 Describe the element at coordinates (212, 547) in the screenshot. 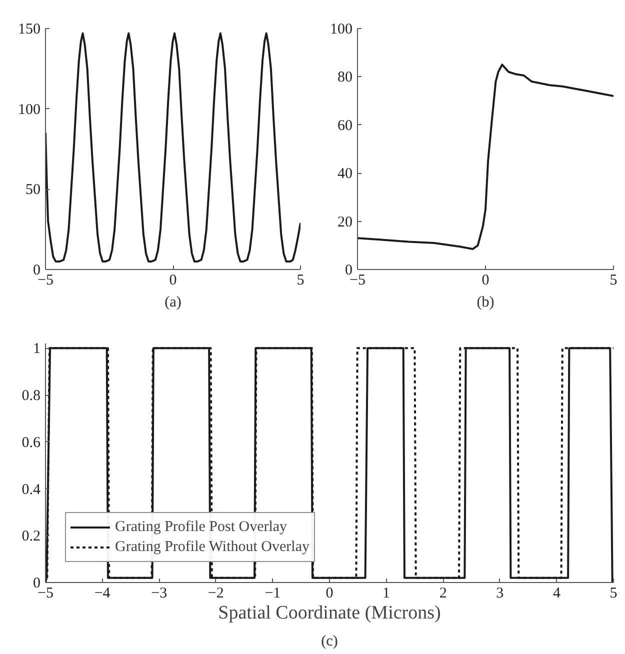

I see `legend-label: Grating Profile Without Overlay` at that location.